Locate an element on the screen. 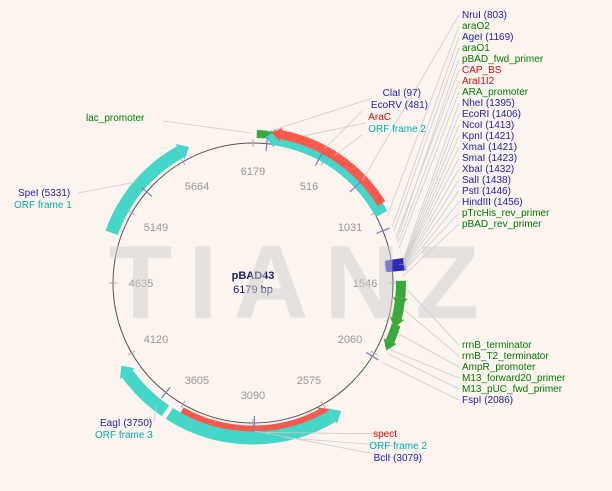  label-fspi-2086: FspI (2086) is located at coordinates (487, 400).